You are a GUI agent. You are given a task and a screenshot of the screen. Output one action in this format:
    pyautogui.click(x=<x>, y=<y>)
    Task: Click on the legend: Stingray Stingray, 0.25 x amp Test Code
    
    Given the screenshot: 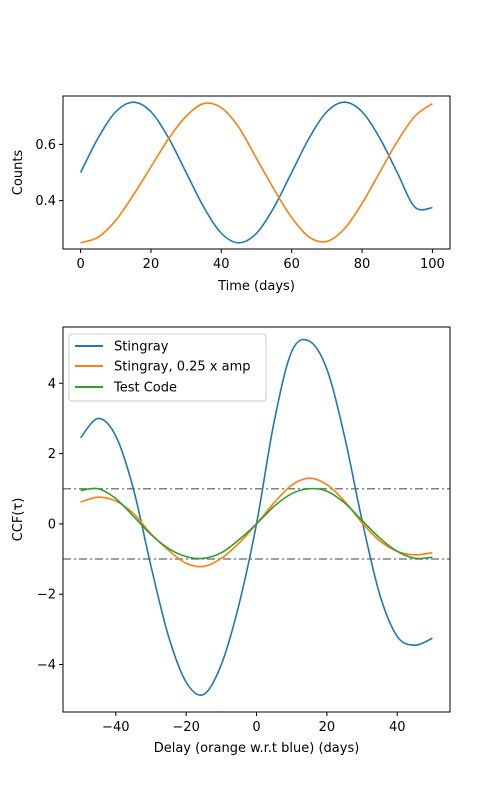 What is the action you would take?
    pyautogui.click(x=167, y=367)
    